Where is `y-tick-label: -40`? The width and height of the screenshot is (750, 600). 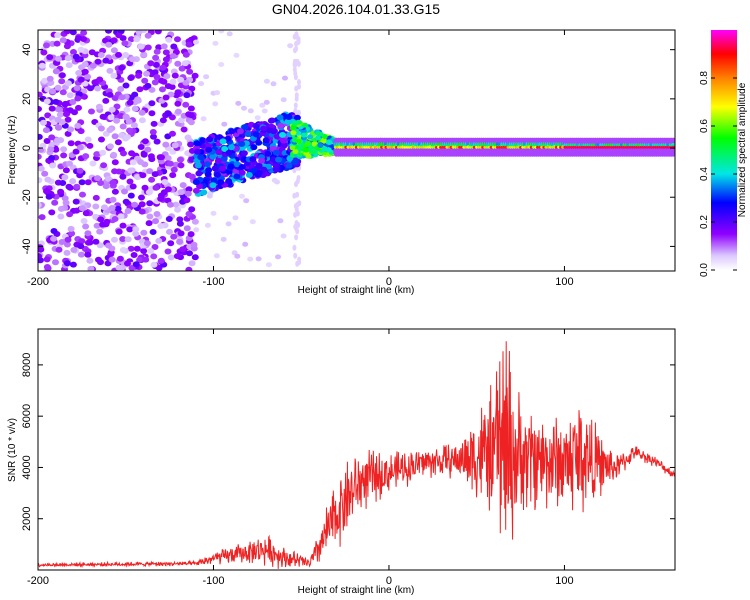 y-tick-label: -40 is located at coordinates (27, 246).